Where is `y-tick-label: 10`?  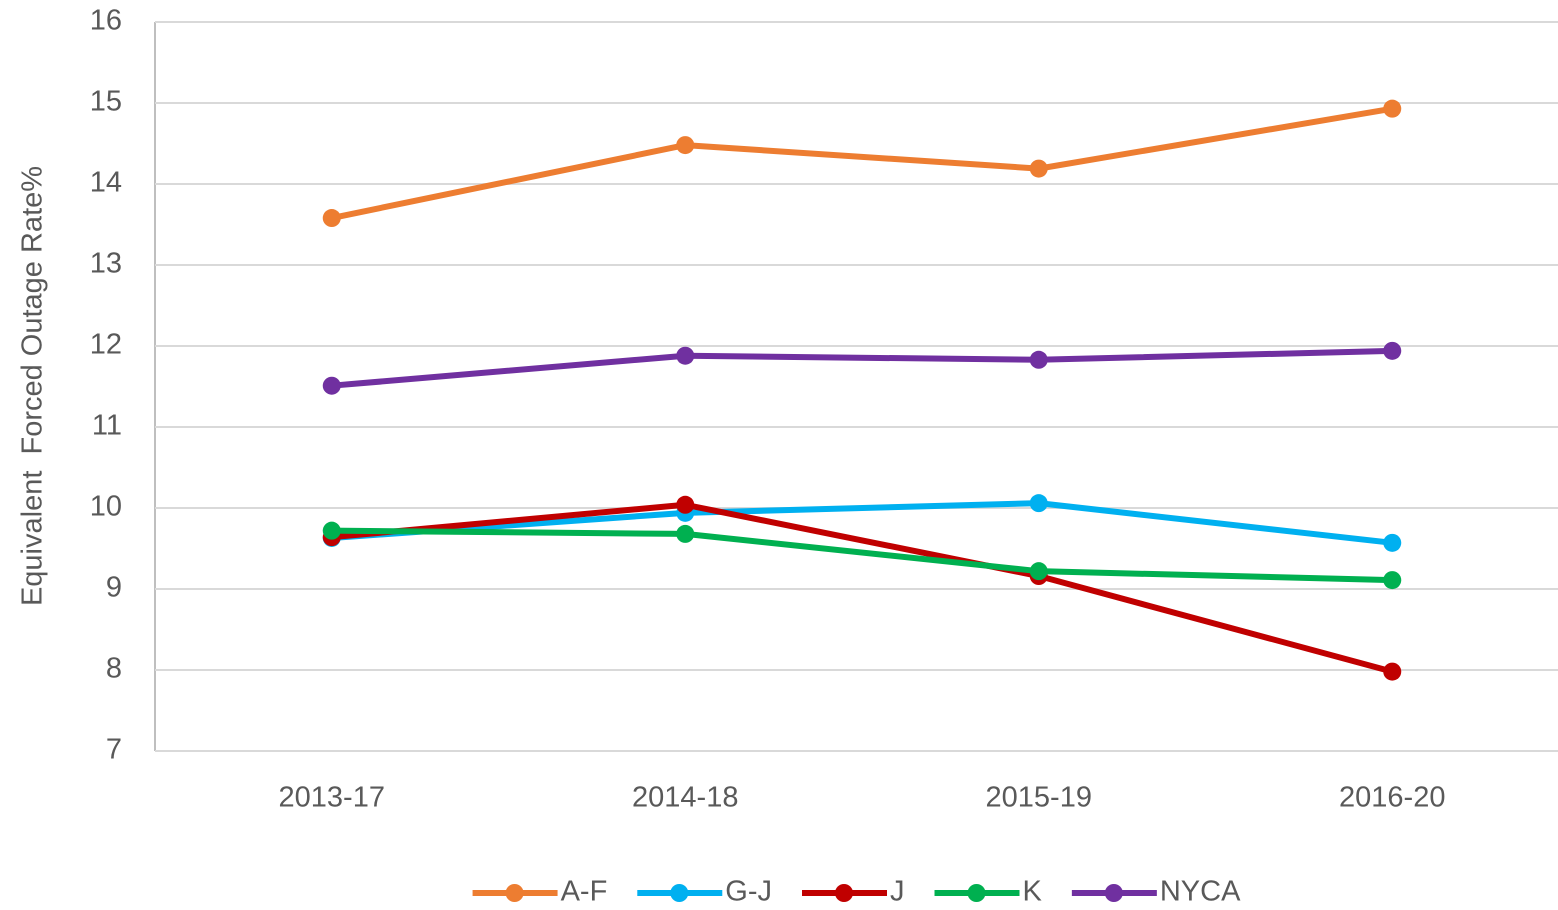
y-tick-label: 10 is located at coordinates (106, 507).